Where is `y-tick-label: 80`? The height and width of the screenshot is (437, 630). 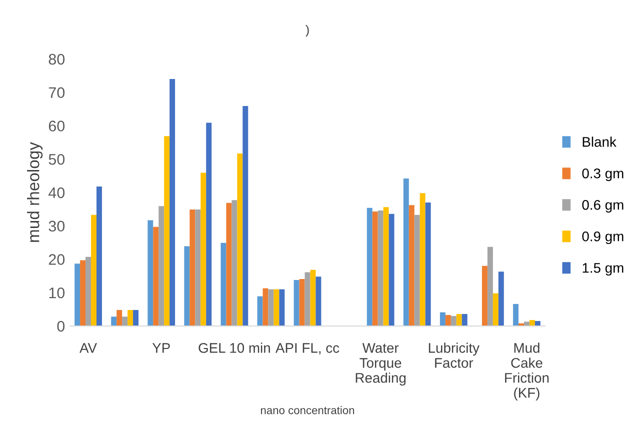
y-tick-label: 80 is located at coordinates (56, 59).